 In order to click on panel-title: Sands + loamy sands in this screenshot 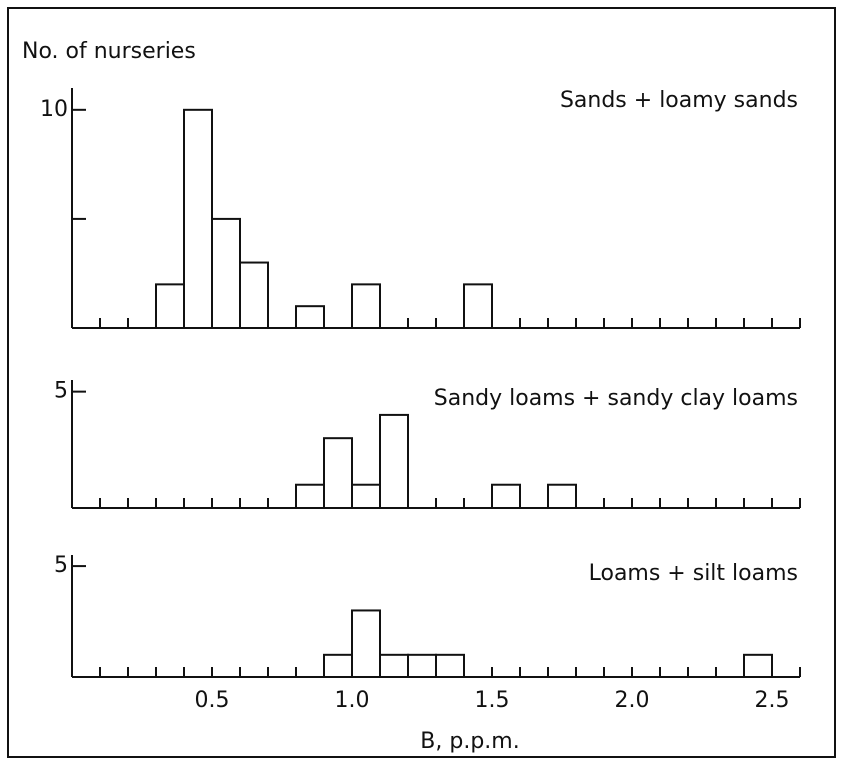, I will do `click(679, 100)`.